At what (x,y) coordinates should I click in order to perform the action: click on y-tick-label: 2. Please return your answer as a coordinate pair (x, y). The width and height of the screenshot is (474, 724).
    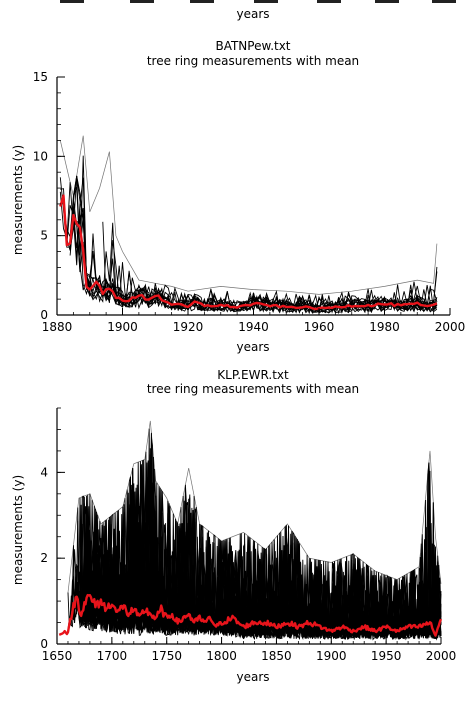
    Looking at the image, I should click on (44, 558).